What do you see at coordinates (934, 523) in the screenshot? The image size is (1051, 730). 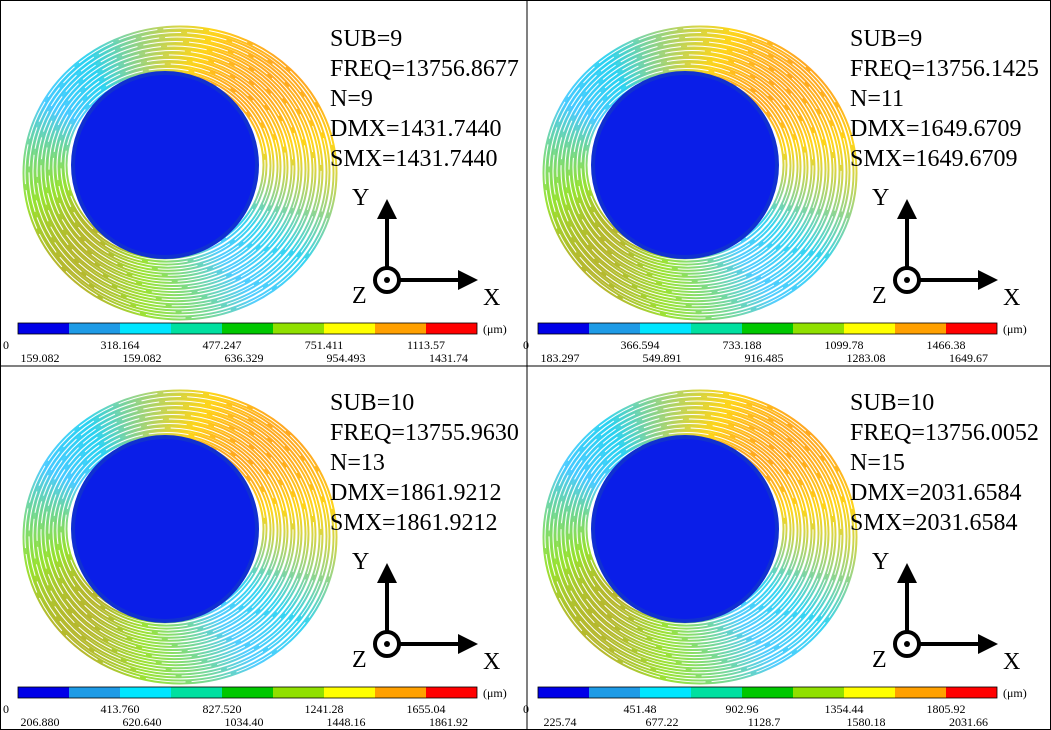 I see `info-smx: SMX=2031.6584` at bounding box center [934, 523].